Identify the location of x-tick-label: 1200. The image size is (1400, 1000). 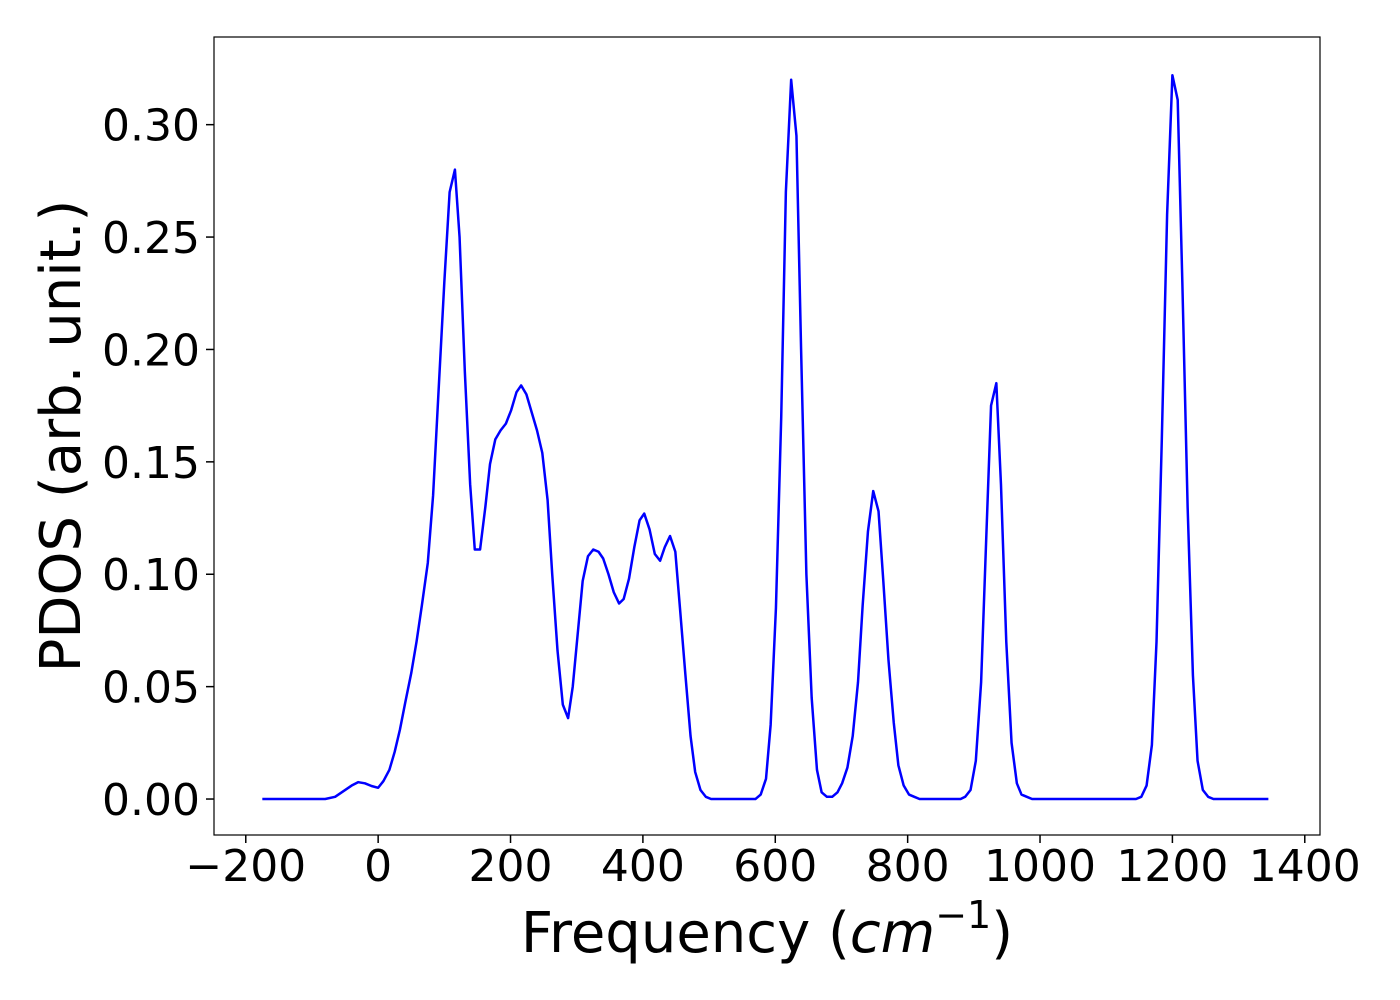
(1172, 866).